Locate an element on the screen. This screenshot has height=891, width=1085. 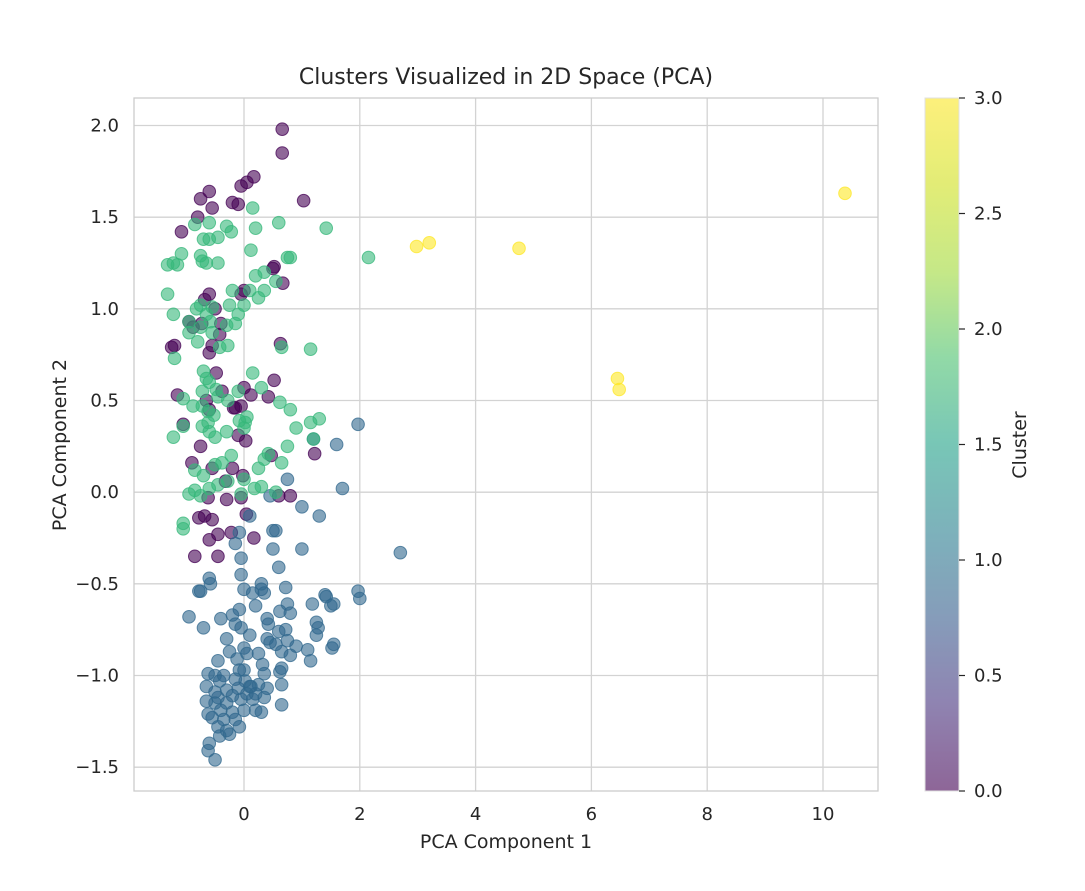
colorbar-ticks: 0.0 0.5 1.0 1.5 2.0 2.5 3.0 is located at coordinates (981, 445).